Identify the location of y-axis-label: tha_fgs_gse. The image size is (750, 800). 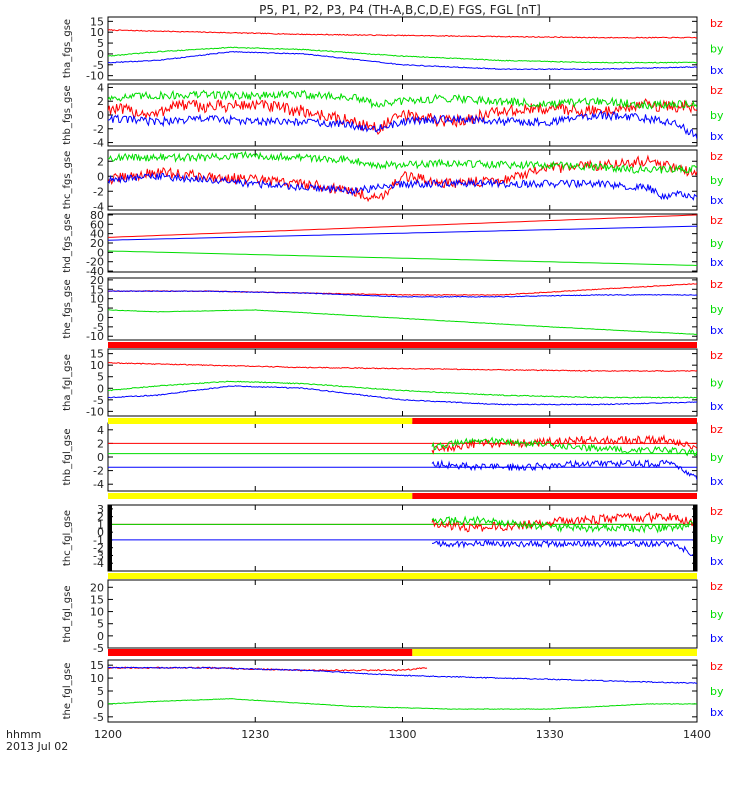
(67, 48).